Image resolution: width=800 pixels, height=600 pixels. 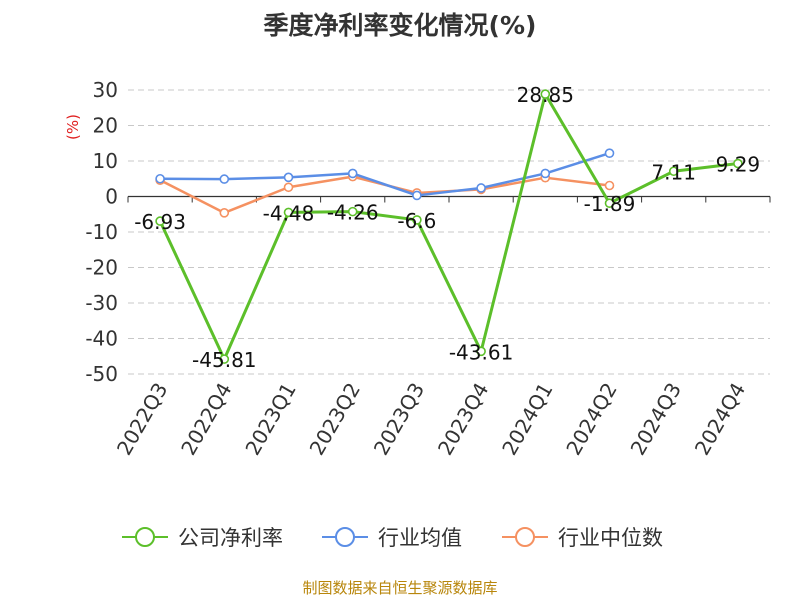 I want to click on legend: 公司净利率 行业均值 行业中位数, so click(x=392, y=538).